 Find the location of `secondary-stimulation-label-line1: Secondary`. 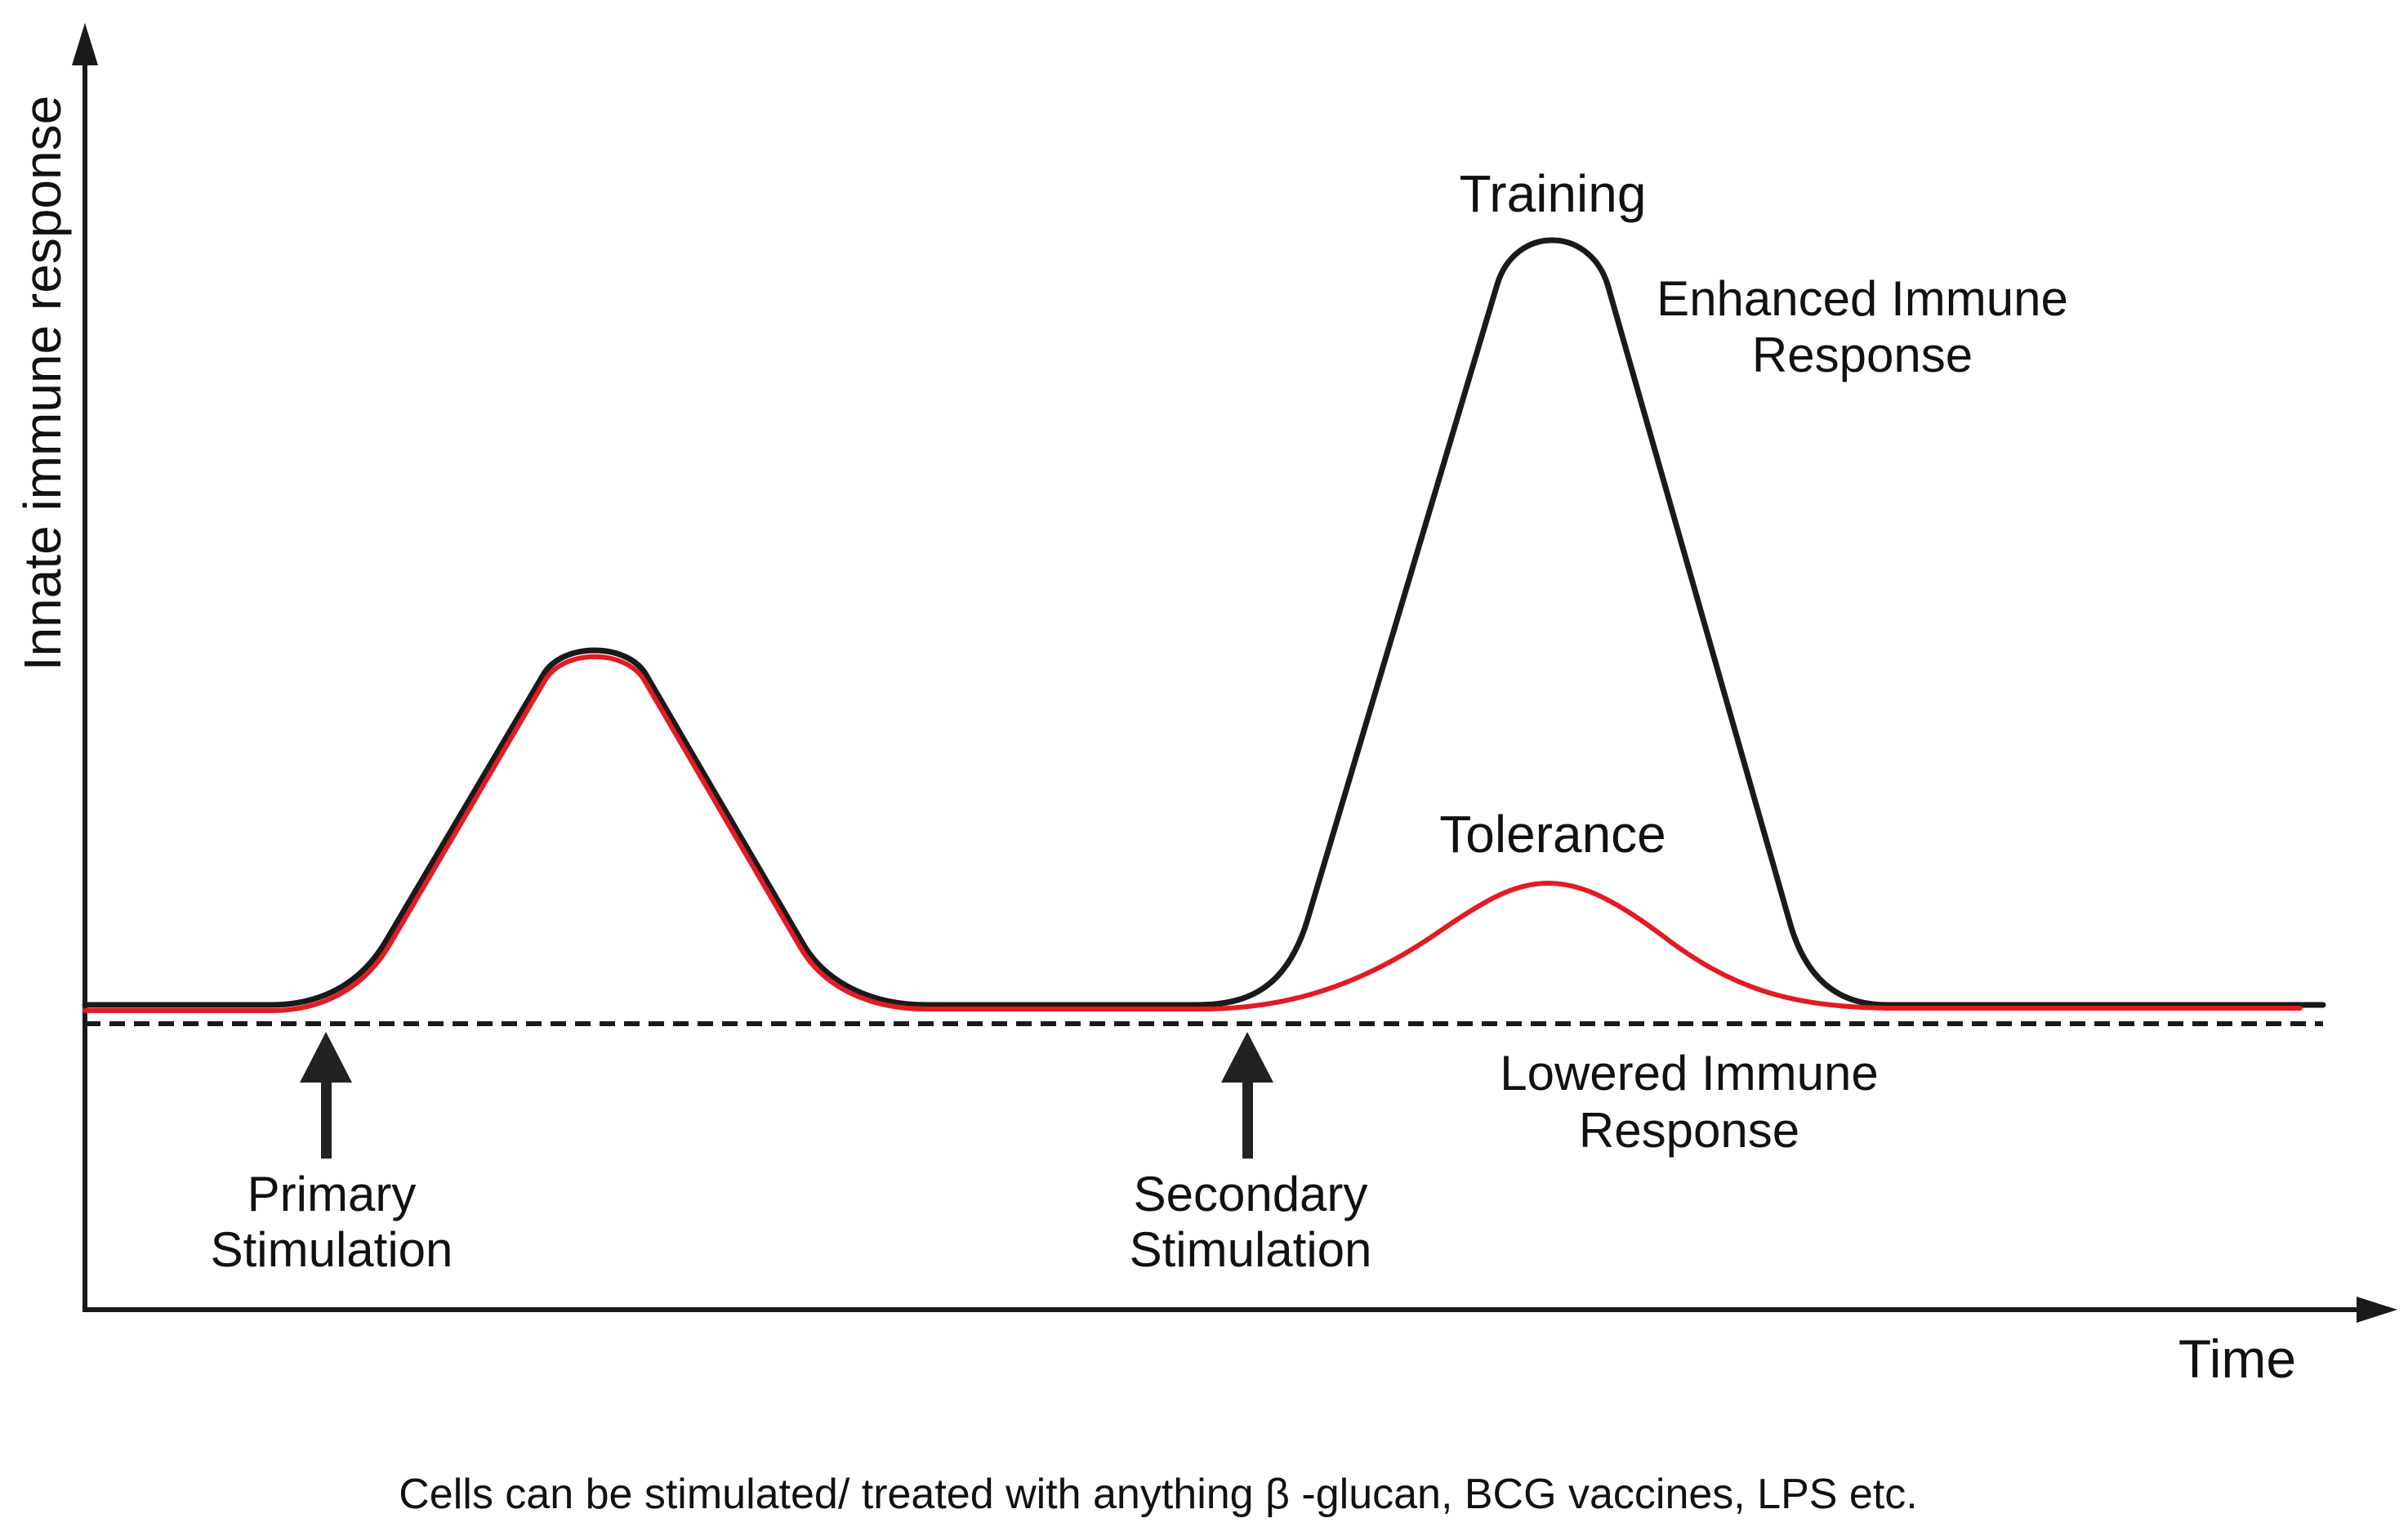

secondary-stimulation-label-line1: Secondary is located at coordinates (1251, 1194).